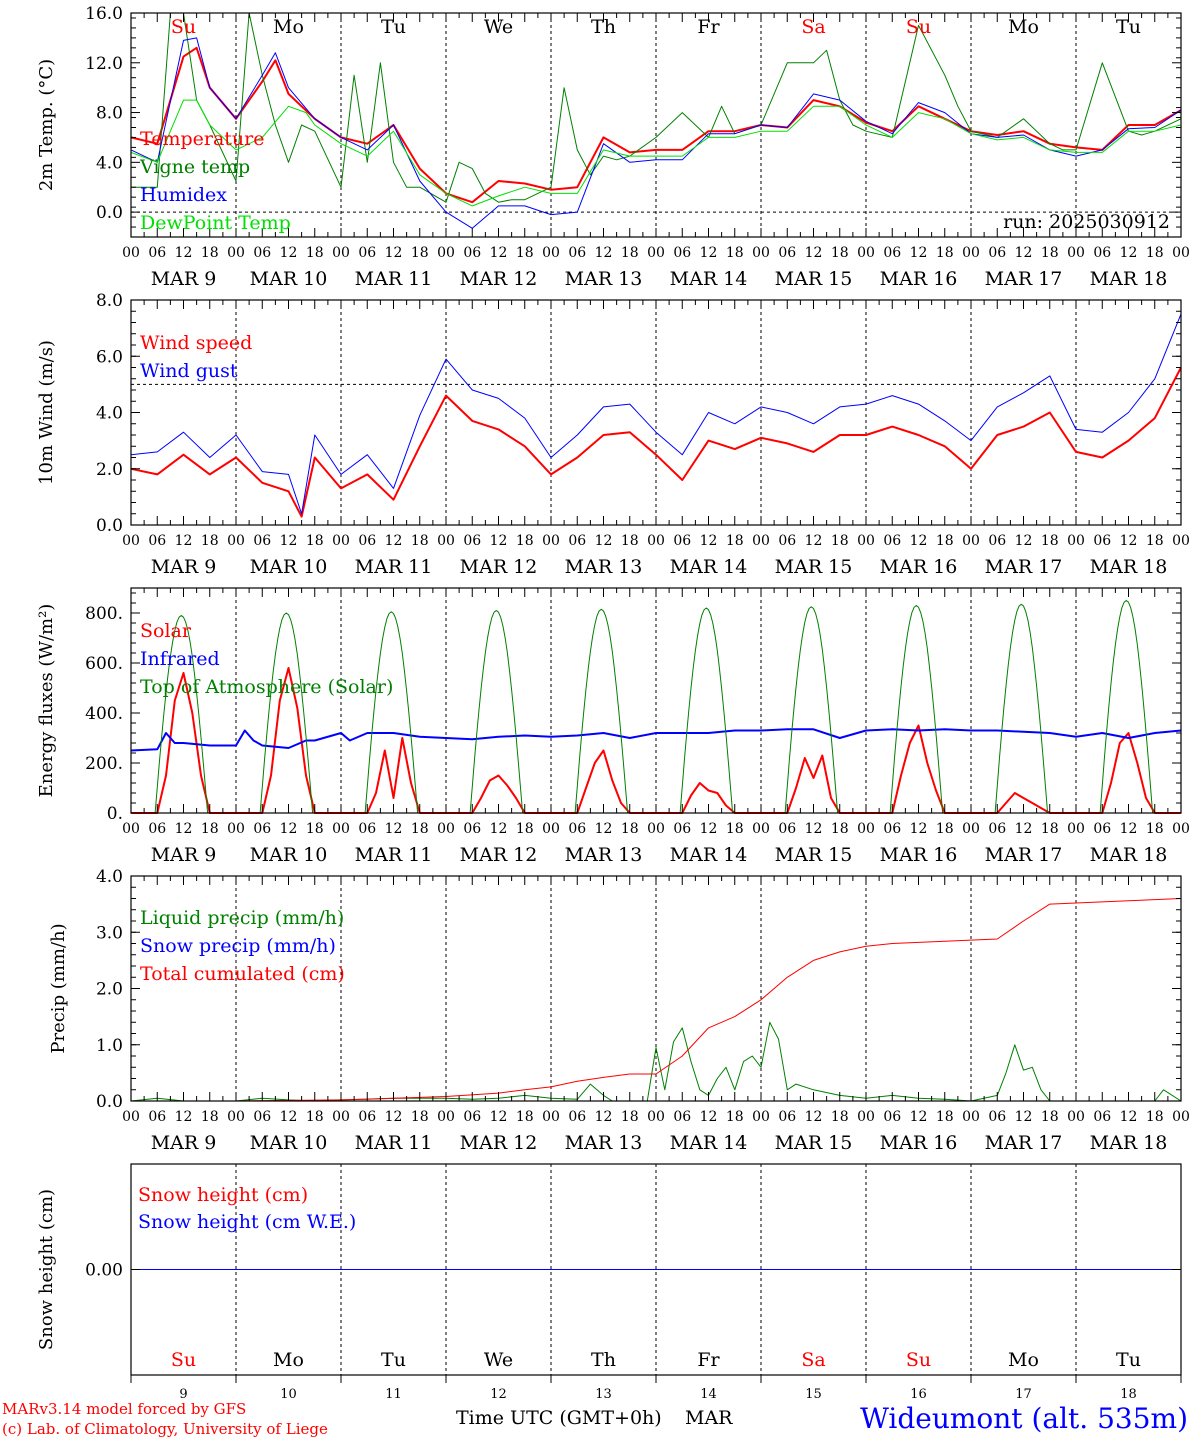 The height and width of the screenshot is (1440, 1194). I want to click on date-label: MAR 10, so click(289, 855).